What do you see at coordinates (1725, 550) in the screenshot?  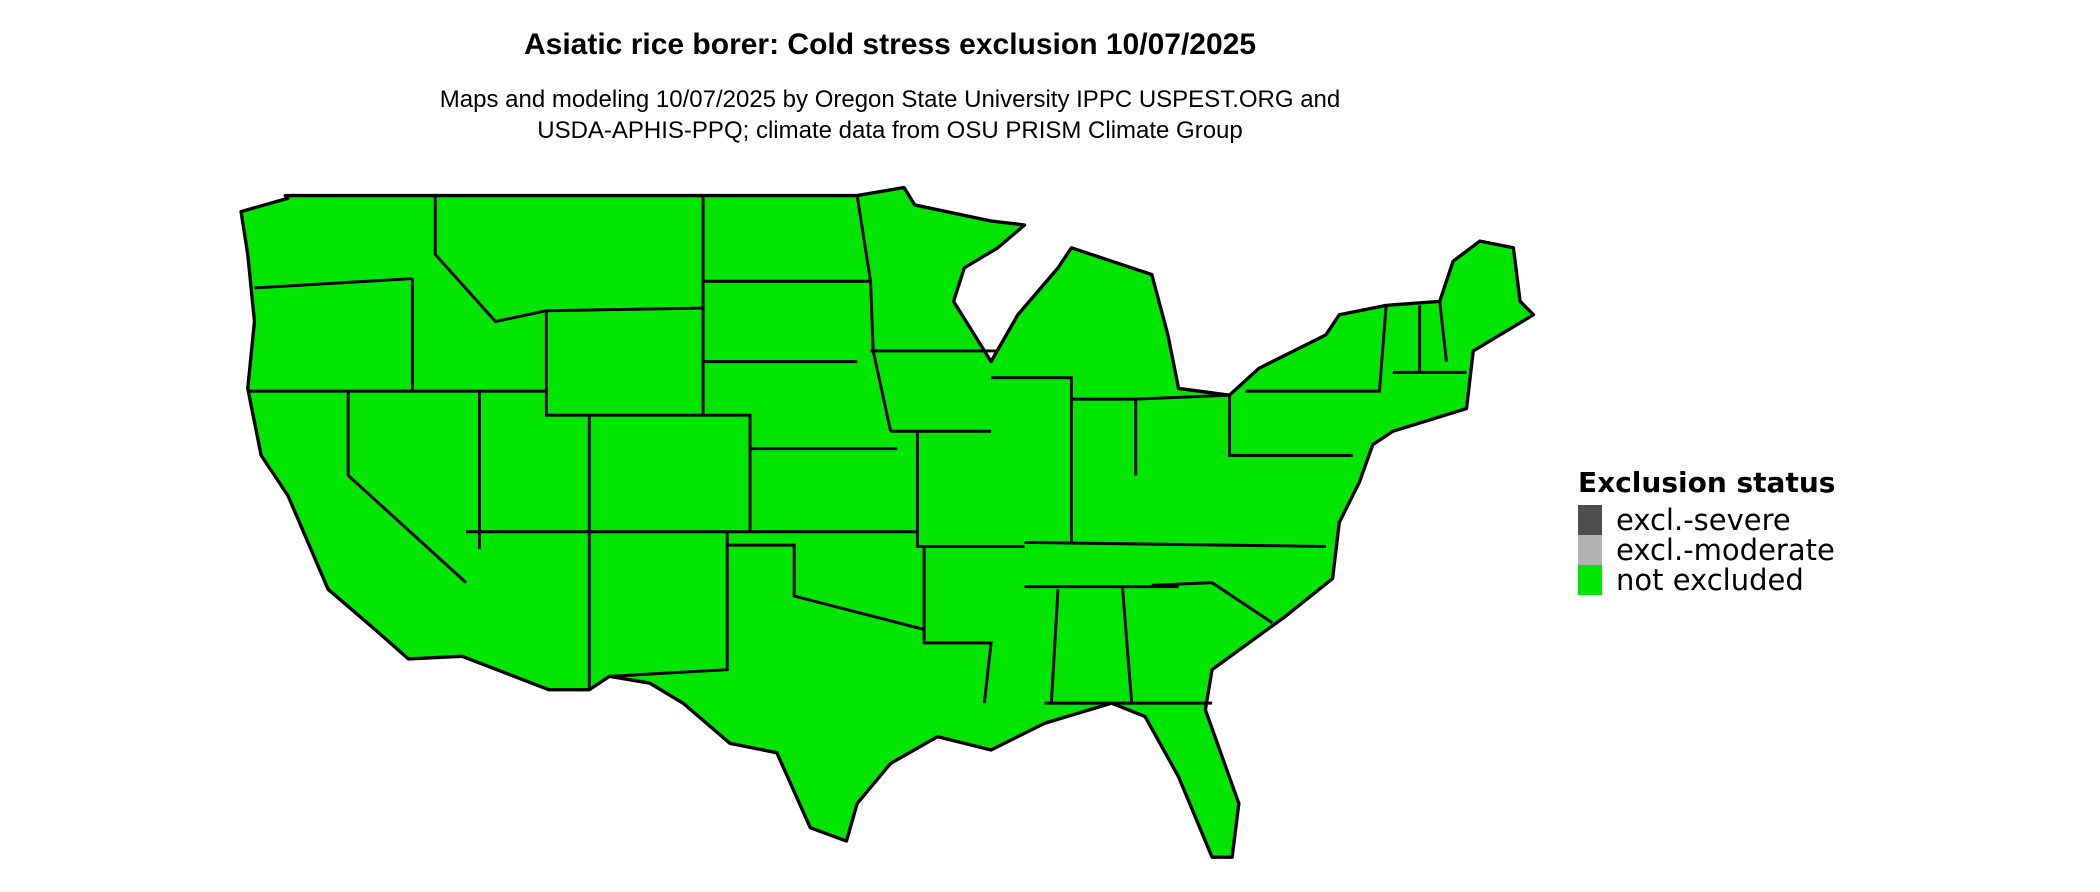 I see `legend-label: excl.-moderate` at bounding box center [1725, 550].